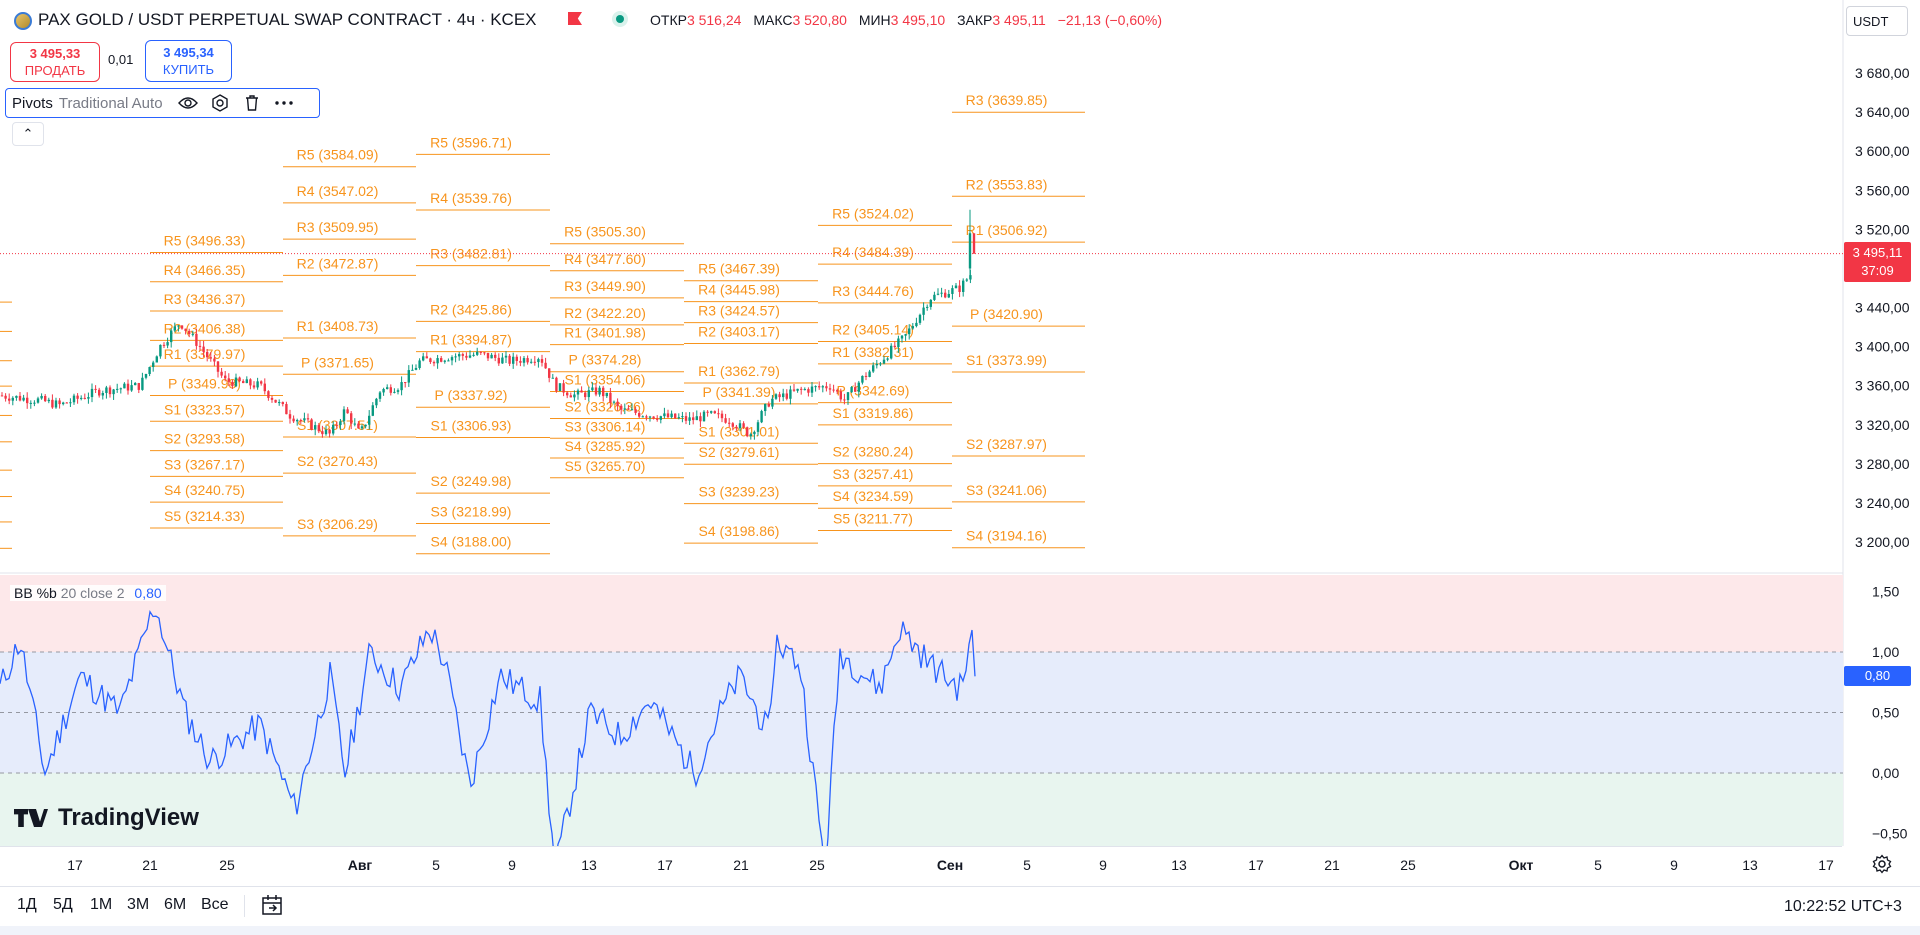 The width and height of the screenshot is (1920, 935). I want to click on flag-icon, so click(575, 18).